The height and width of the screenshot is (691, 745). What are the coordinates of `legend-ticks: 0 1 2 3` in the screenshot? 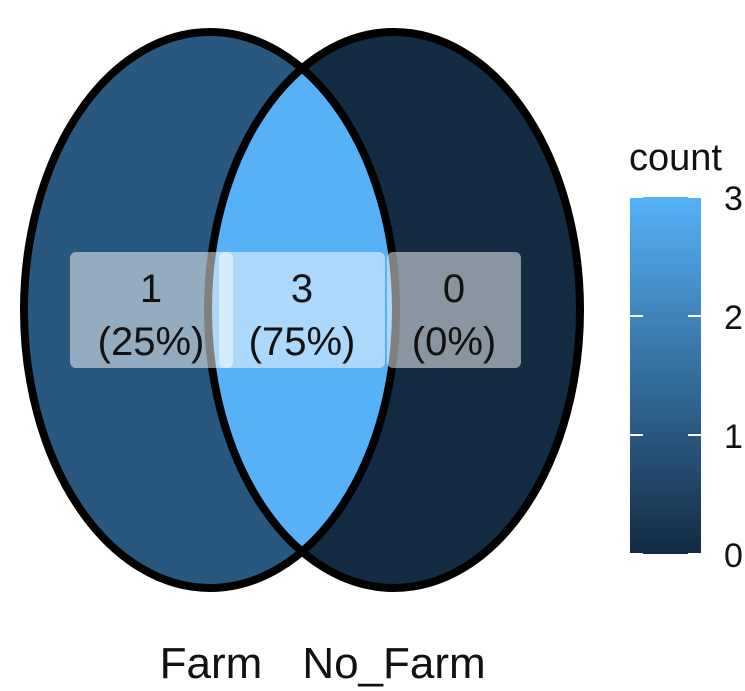 It's located at (686, 377).